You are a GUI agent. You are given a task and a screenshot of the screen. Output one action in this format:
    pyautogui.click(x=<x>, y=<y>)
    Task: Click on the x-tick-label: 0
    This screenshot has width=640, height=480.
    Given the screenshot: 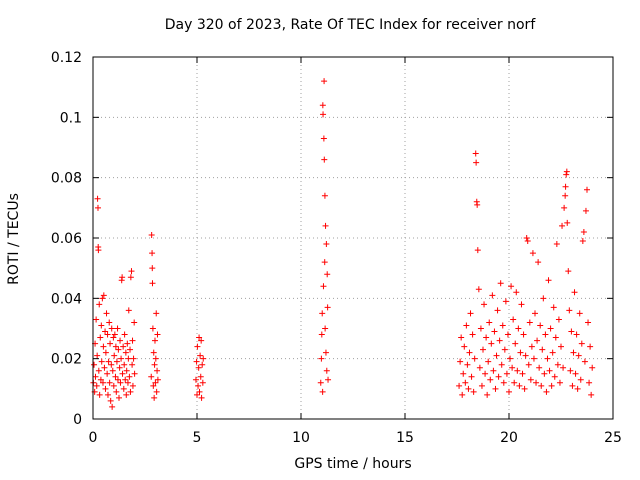 What is the action you would take?
    pyautogui.click(x=93, y=438)
    